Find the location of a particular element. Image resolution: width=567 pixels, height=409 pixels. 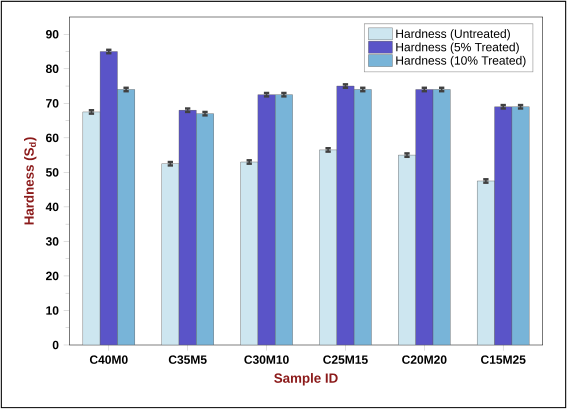

y-tick-label: 80 is located at coordinates (52, 69).